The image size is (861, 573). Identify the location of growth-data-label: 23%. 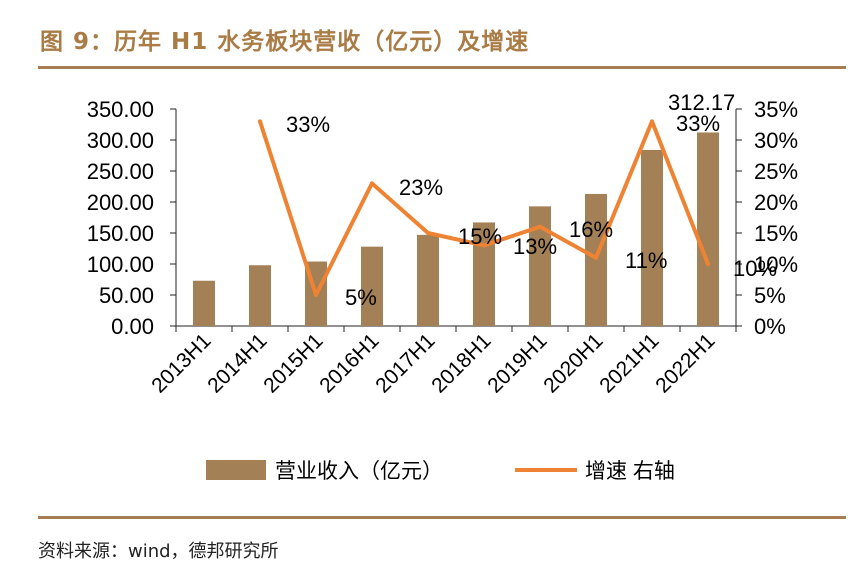
(421, 187).